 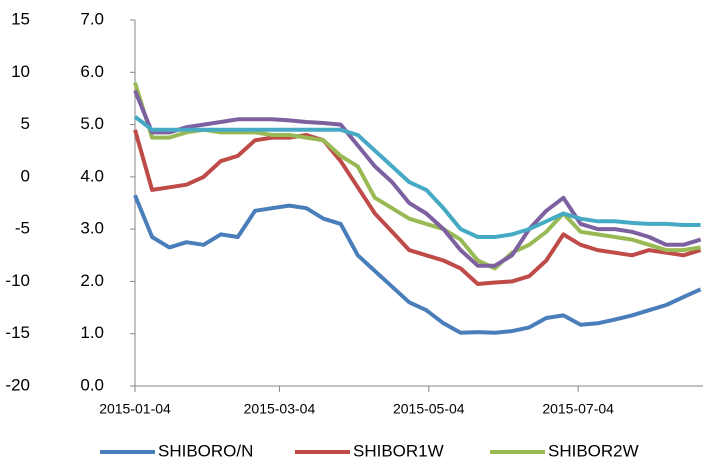 I want to click on y2-tick-label: 5, so click(x=25, y=123).